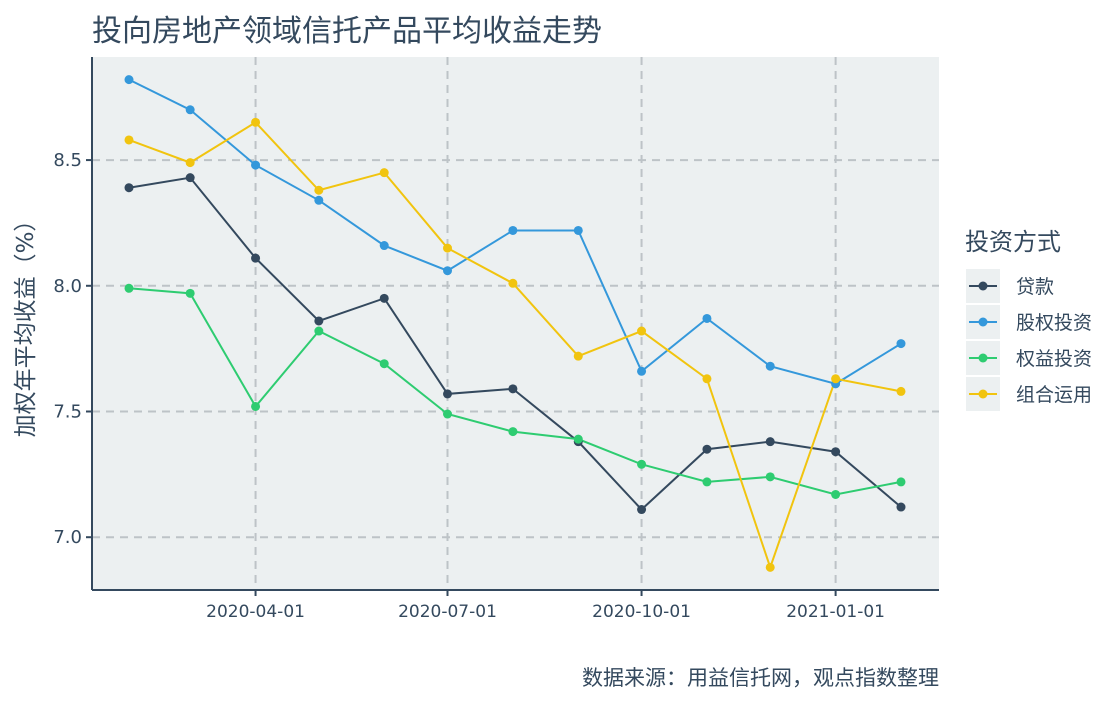 The image size is (1115, 705). Describe the element at coordinates (67, 411) in the screenshot. I see `y-tick-label: 7.5` at that location.